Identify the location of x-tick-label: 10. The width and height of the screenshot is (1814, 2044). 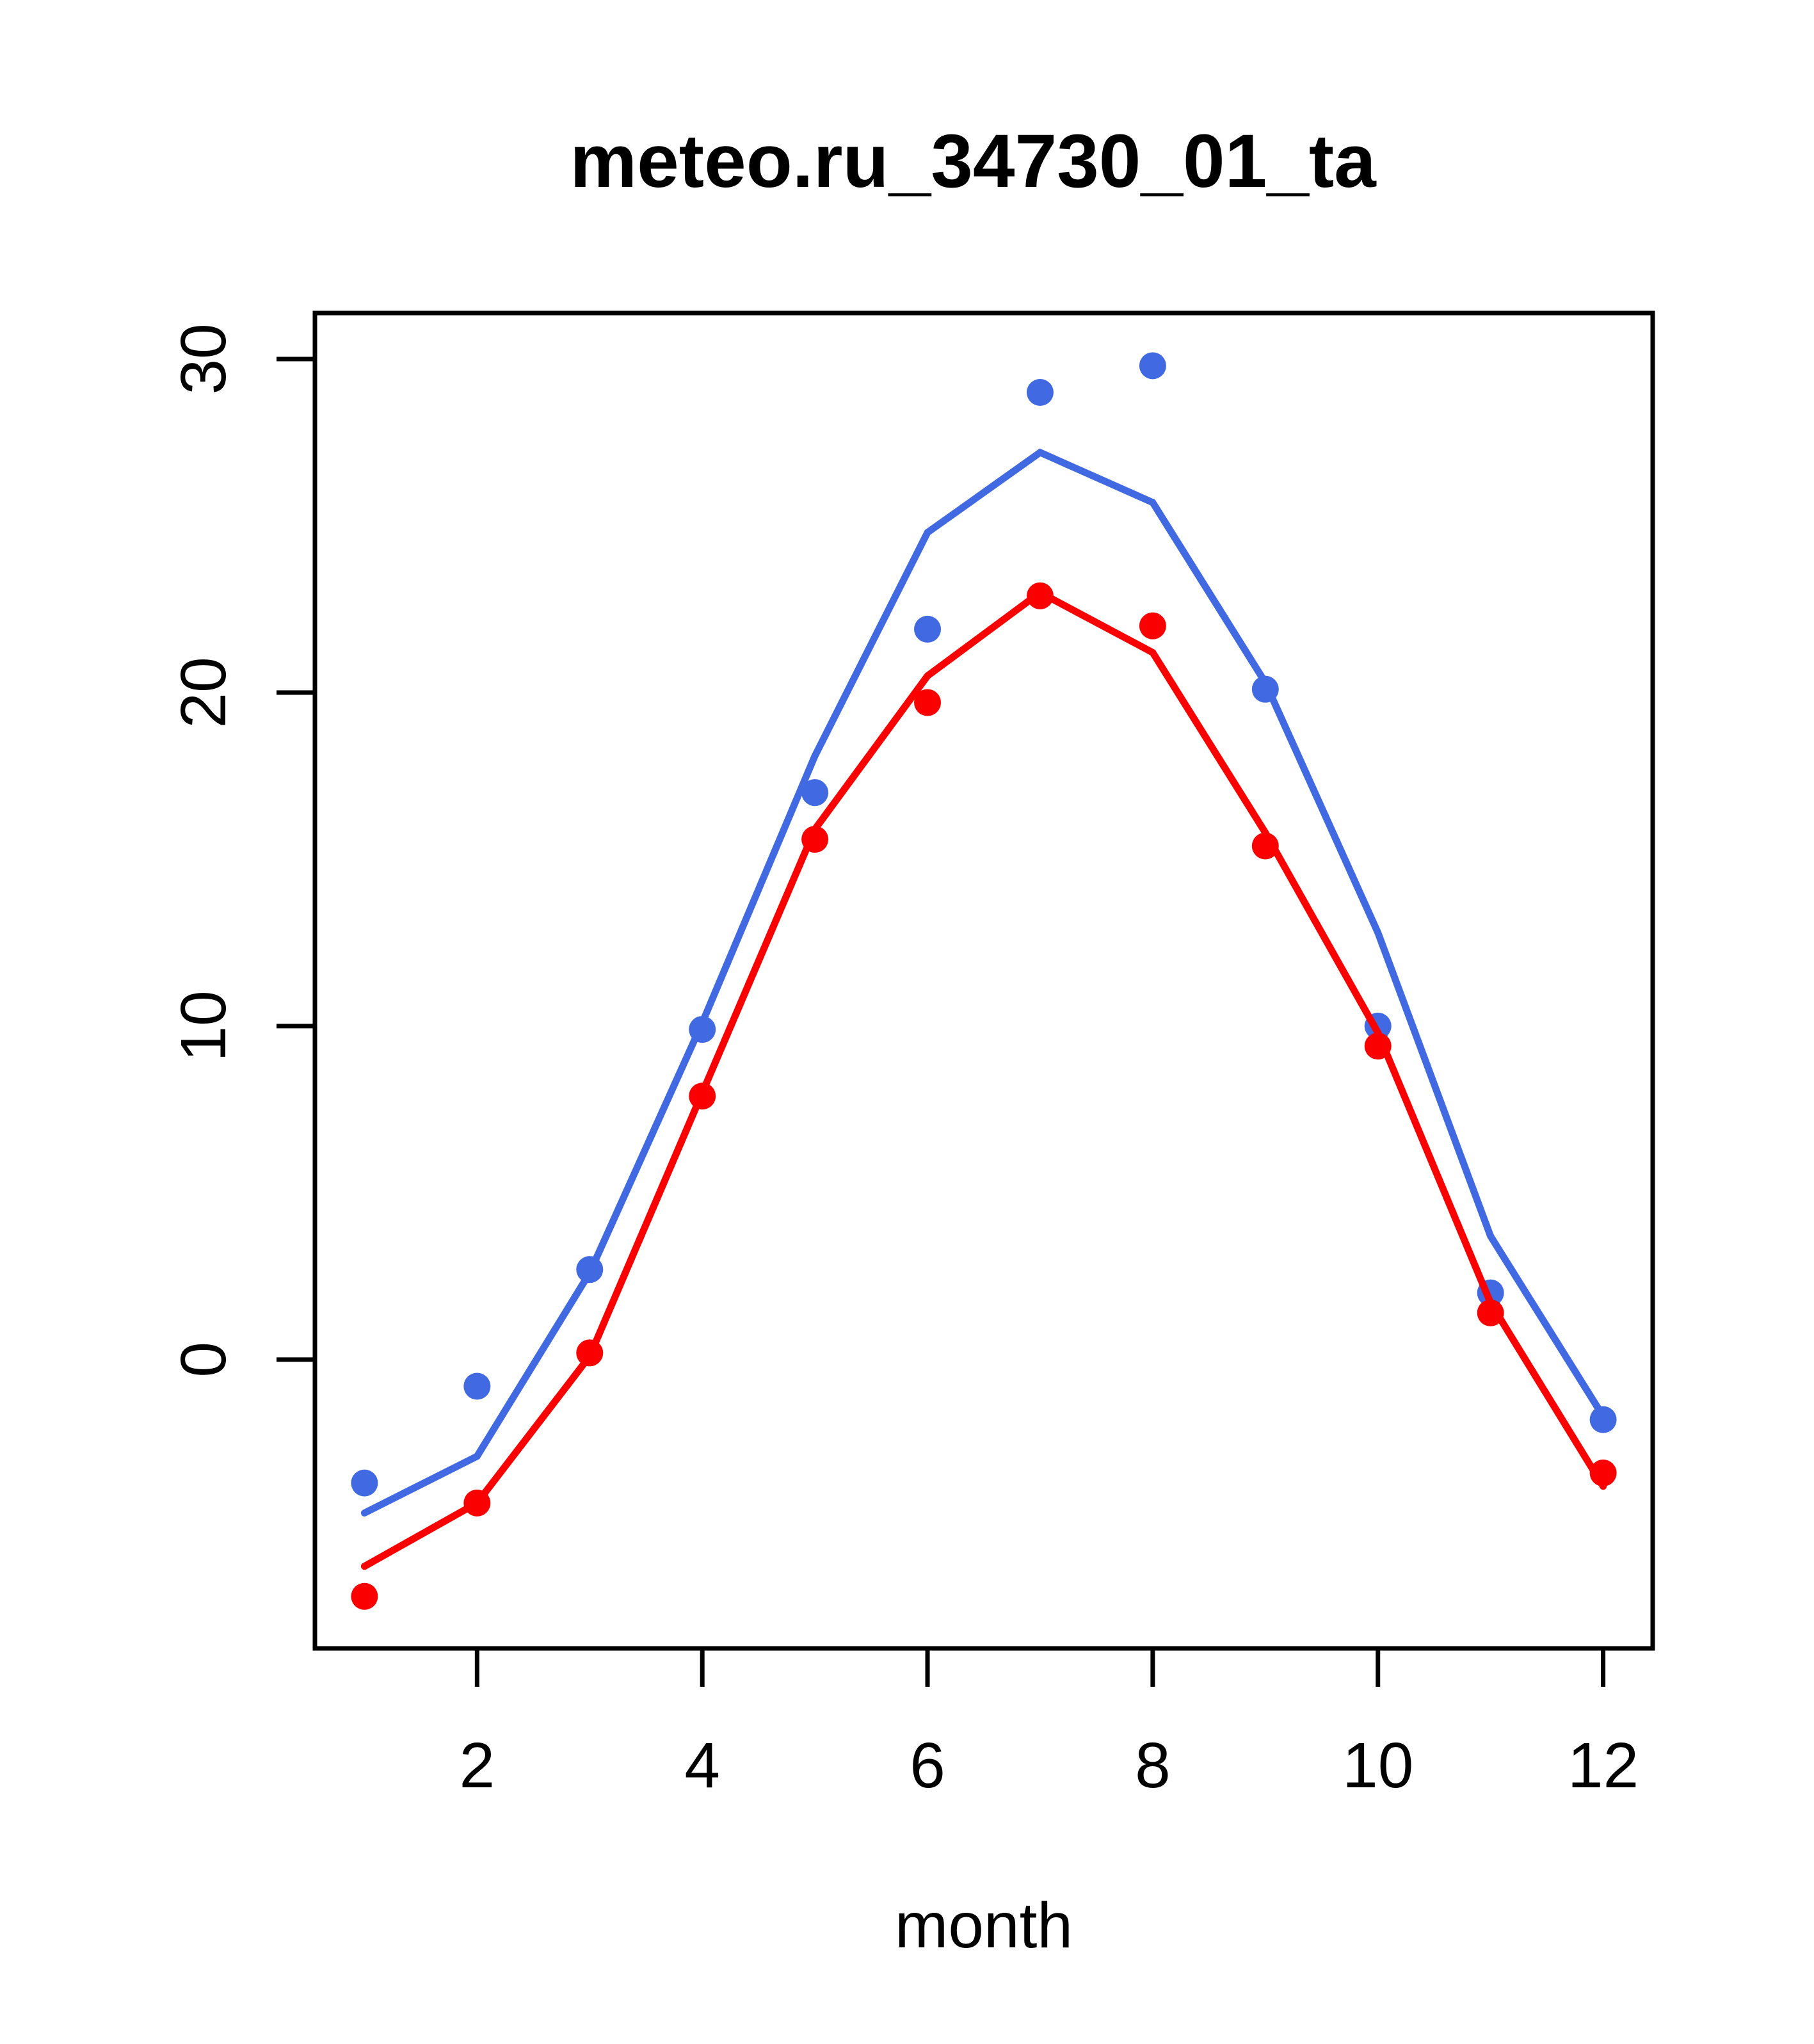
(1377, 1765).